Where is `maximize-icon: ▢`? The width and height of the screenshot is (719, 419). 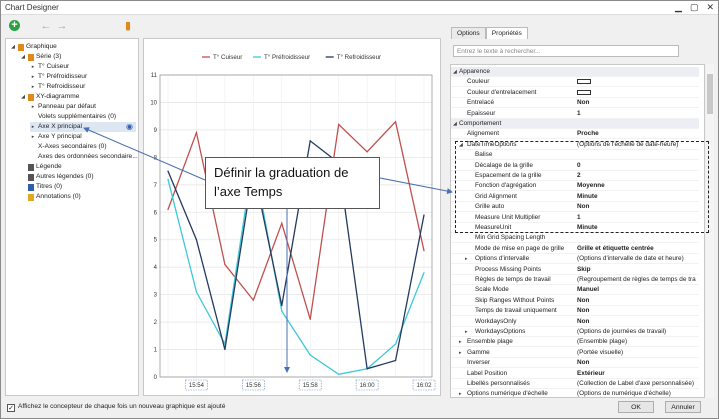
maximize-icon: ▢ is located at coordinates (694, 7).